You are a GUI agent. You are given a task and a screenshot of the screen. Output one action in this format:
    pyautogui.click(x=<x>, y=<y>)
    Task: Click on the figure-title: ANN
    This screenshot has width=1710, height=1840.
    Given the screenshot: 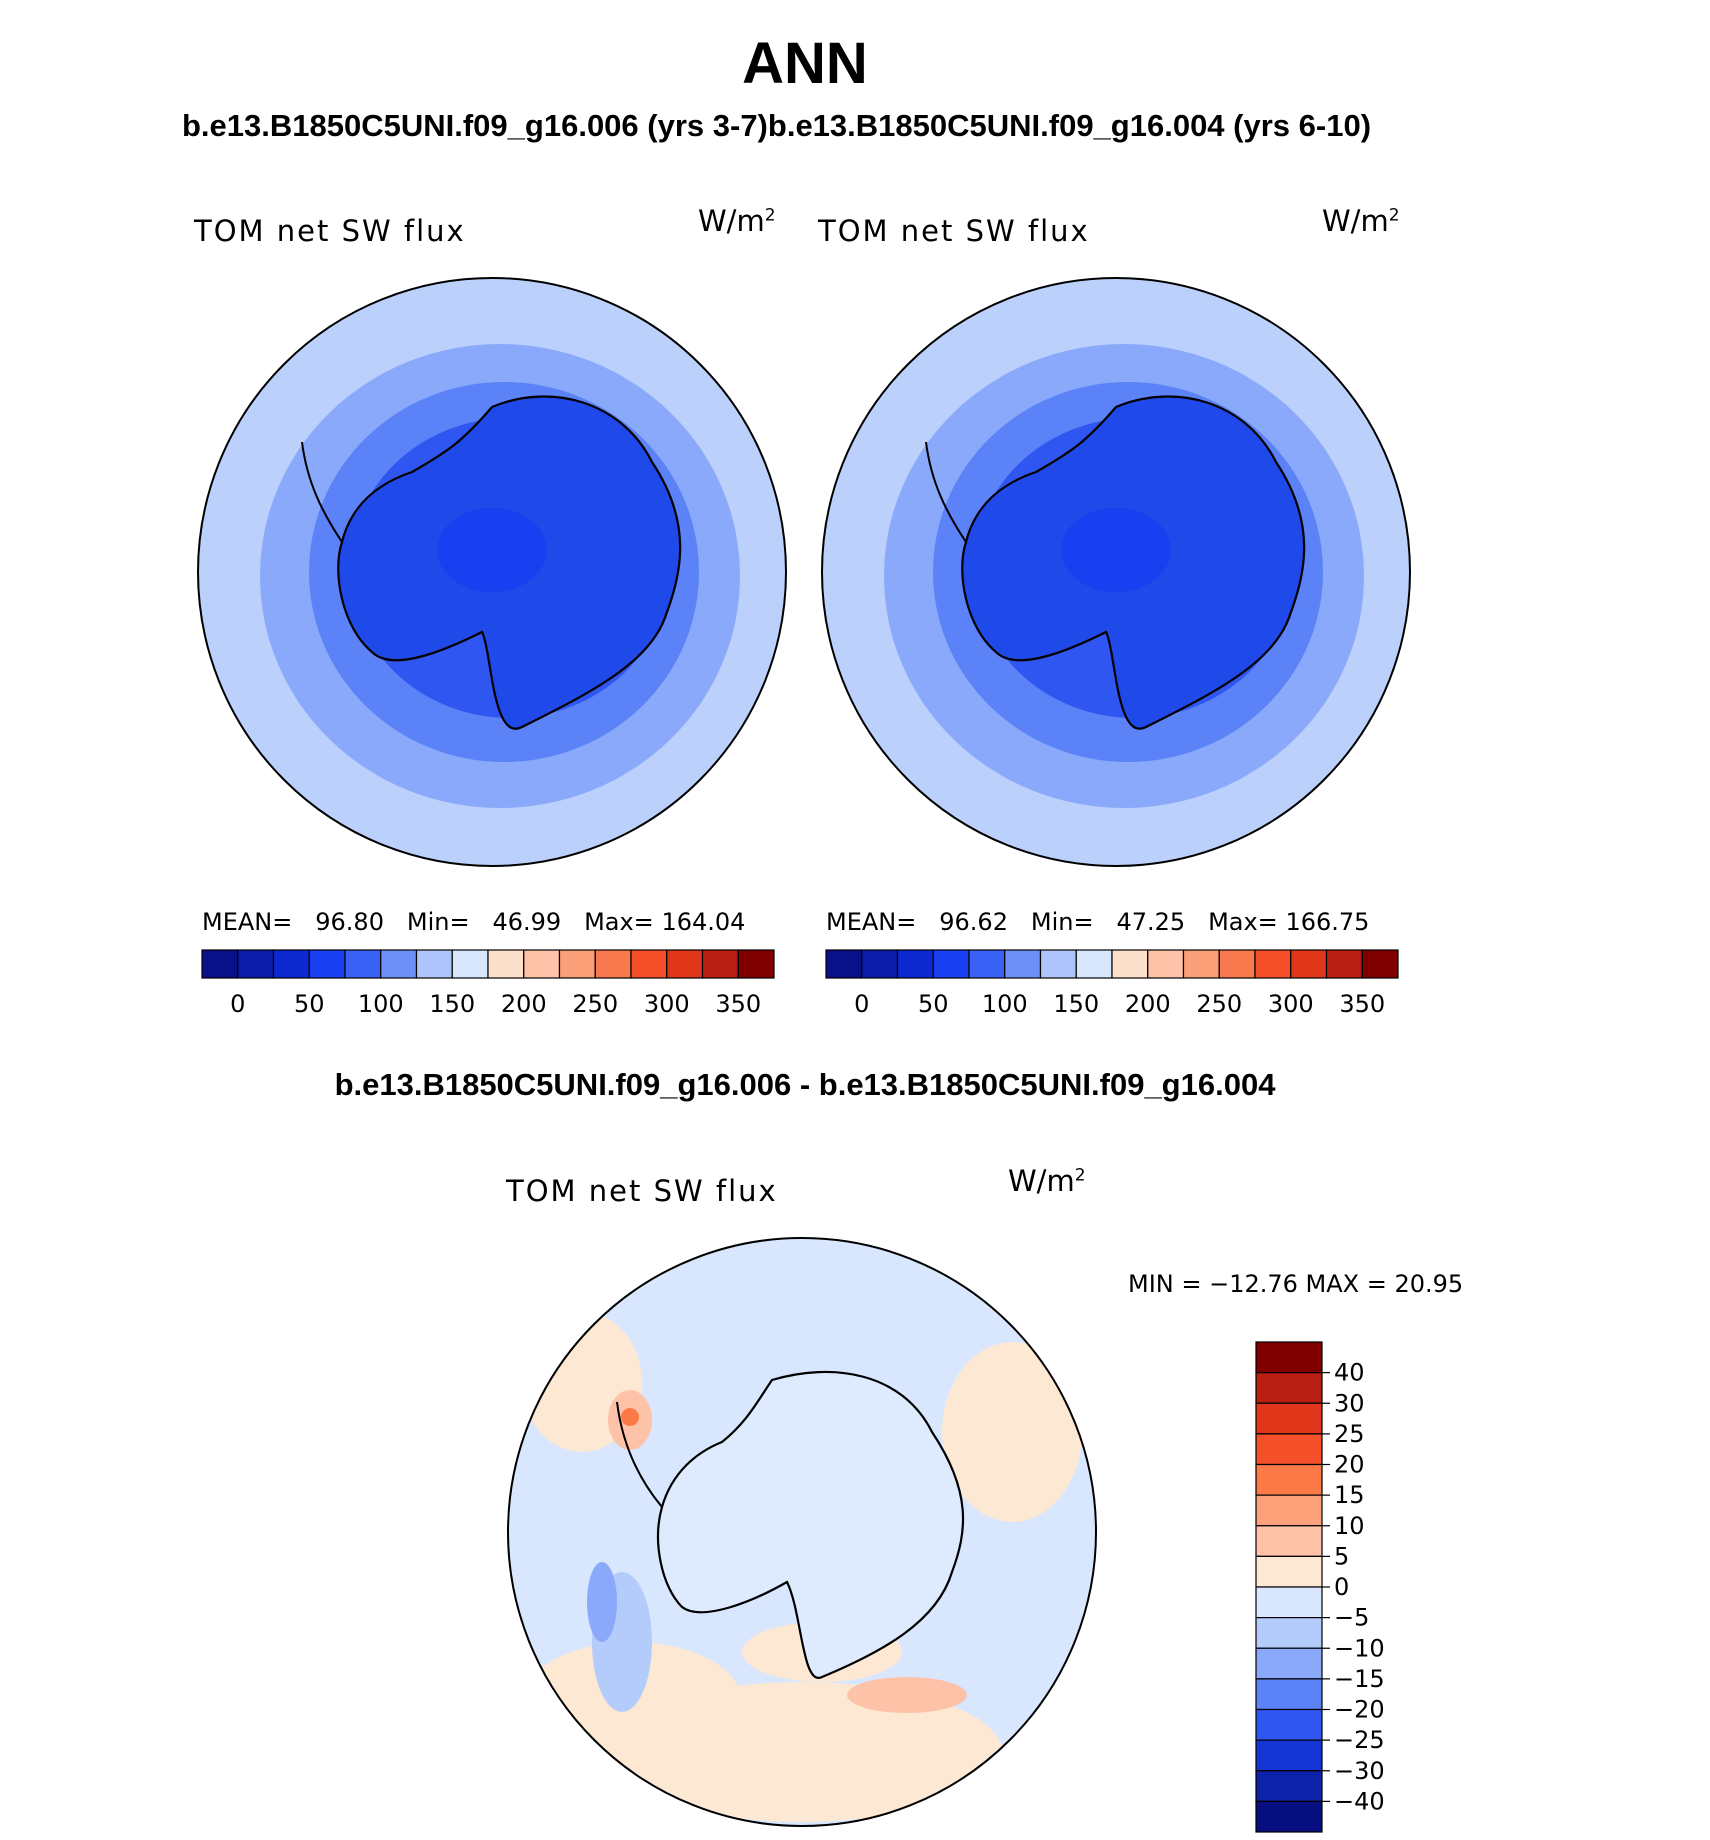 What is the action you would take?
    pyautogui.click(x=805, y=63)
    